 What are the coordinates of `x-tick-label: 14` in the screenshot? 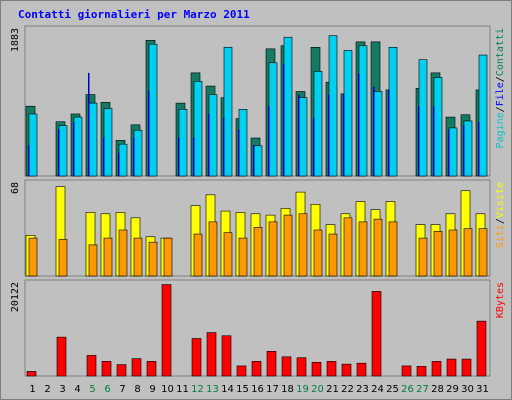 It's located at (227, 389).